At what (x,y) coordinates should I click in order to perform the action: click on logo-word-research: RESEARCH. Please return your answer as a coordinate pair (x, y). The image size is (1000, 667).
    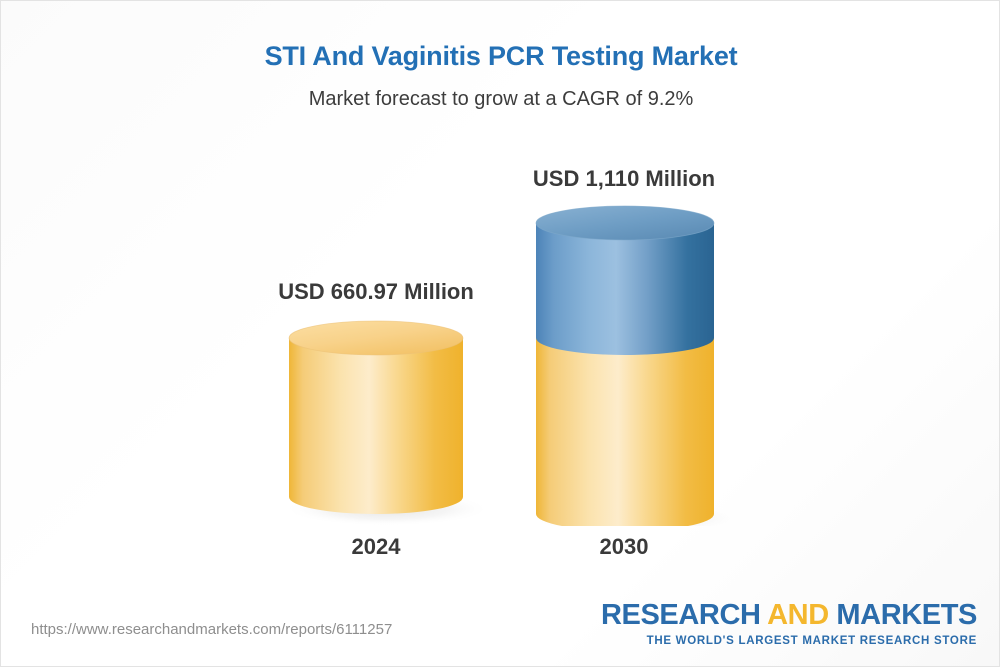
    Looking at the image, I should click on (680, 615).